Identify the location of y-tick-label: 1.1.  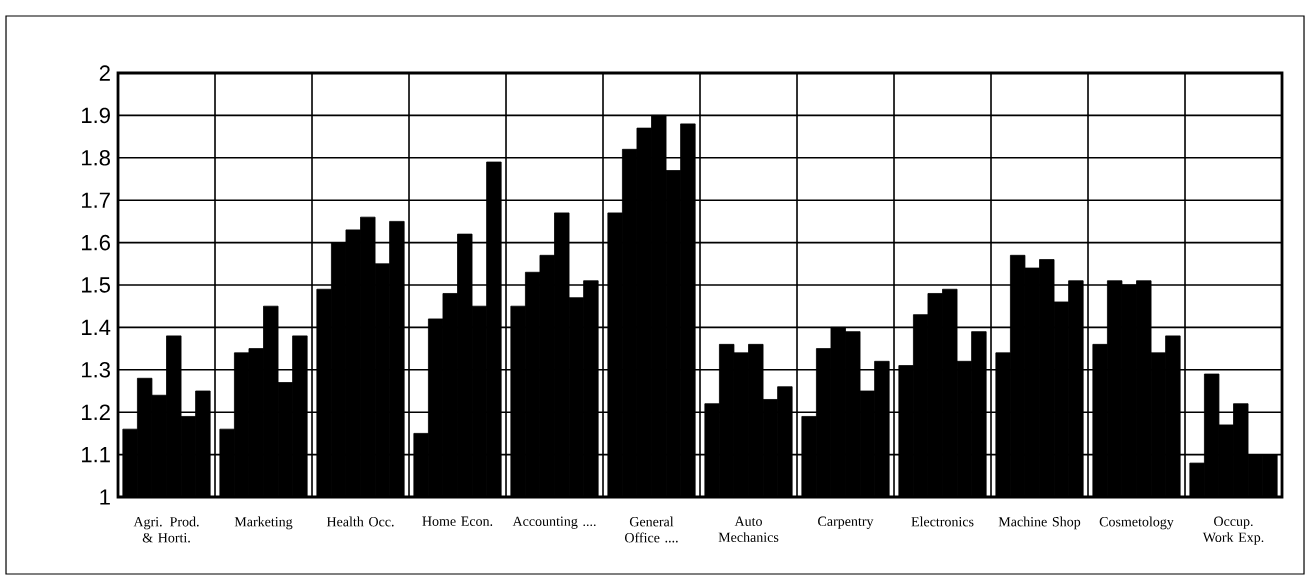
(96, 455).